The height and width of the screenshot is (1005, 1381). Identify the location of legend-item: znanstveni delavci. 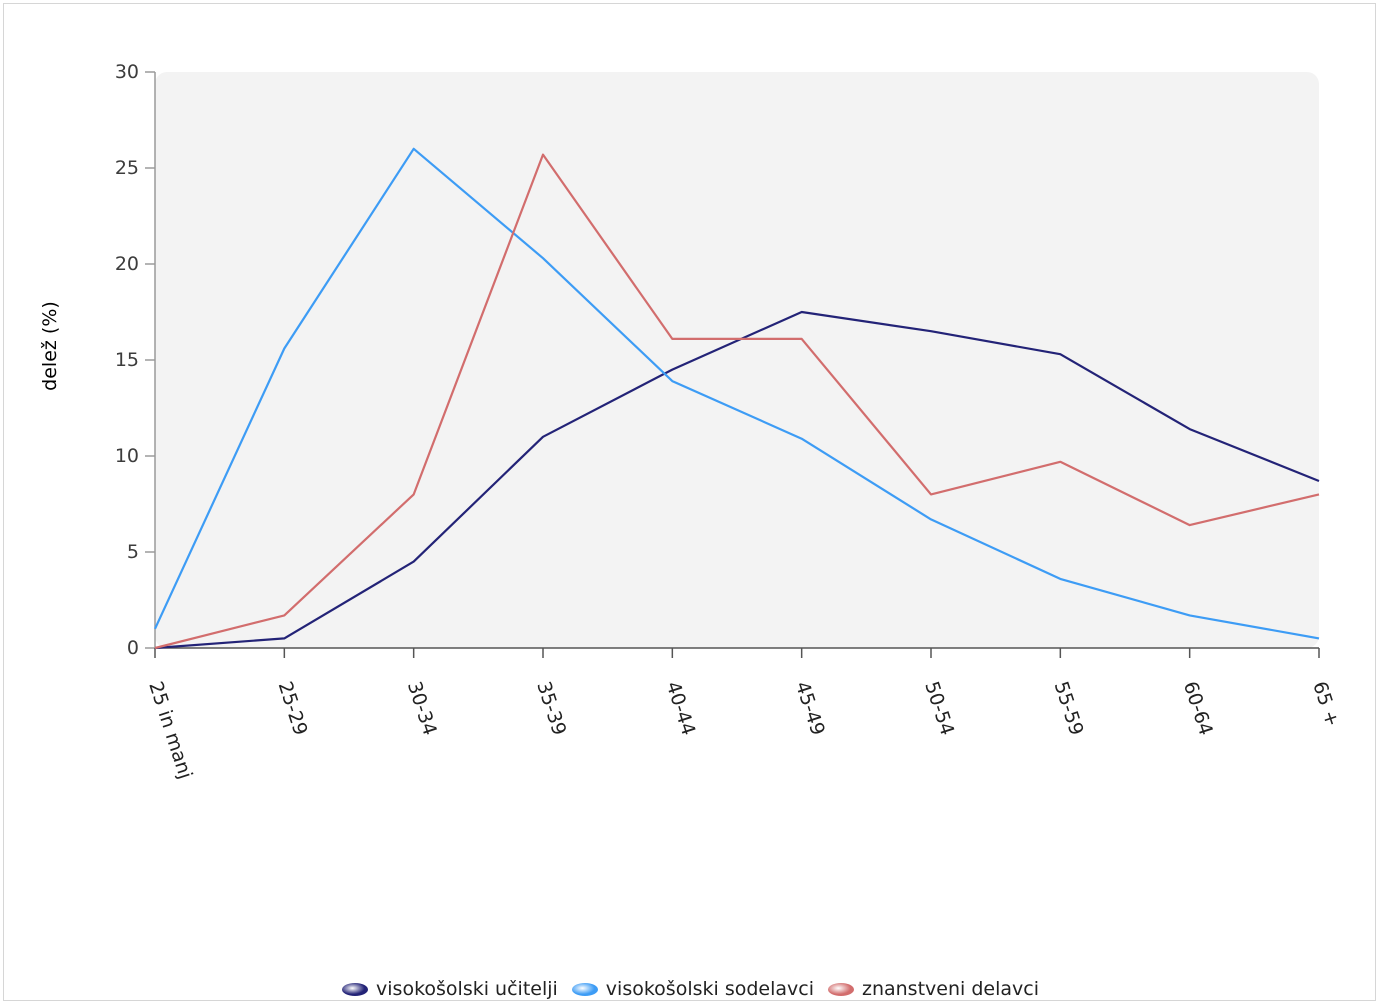
(933, 989).